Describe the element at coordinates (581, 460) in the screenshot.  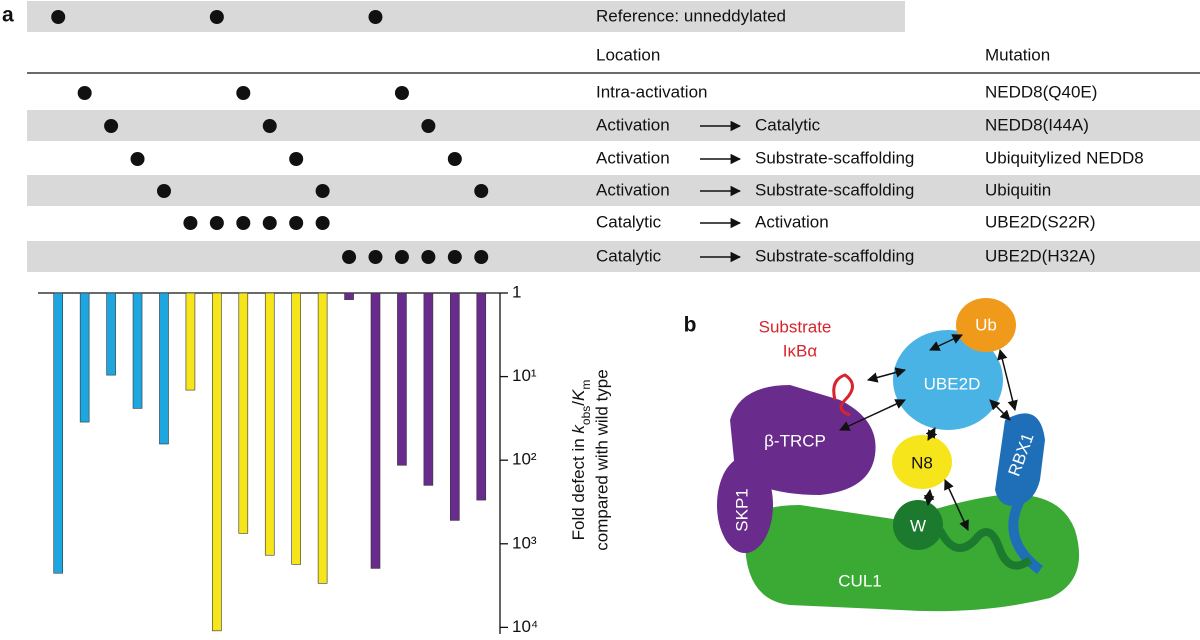
I see `y-axis-label: Fold defect in kobs/Km` at that location.